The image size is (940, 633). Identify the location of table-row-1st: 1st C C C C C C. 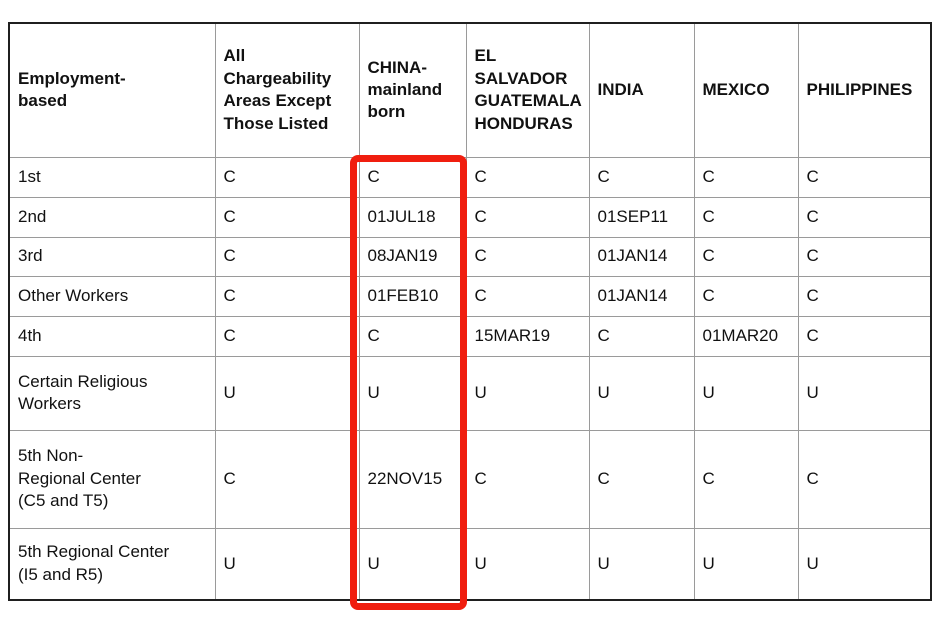
(470, 177).